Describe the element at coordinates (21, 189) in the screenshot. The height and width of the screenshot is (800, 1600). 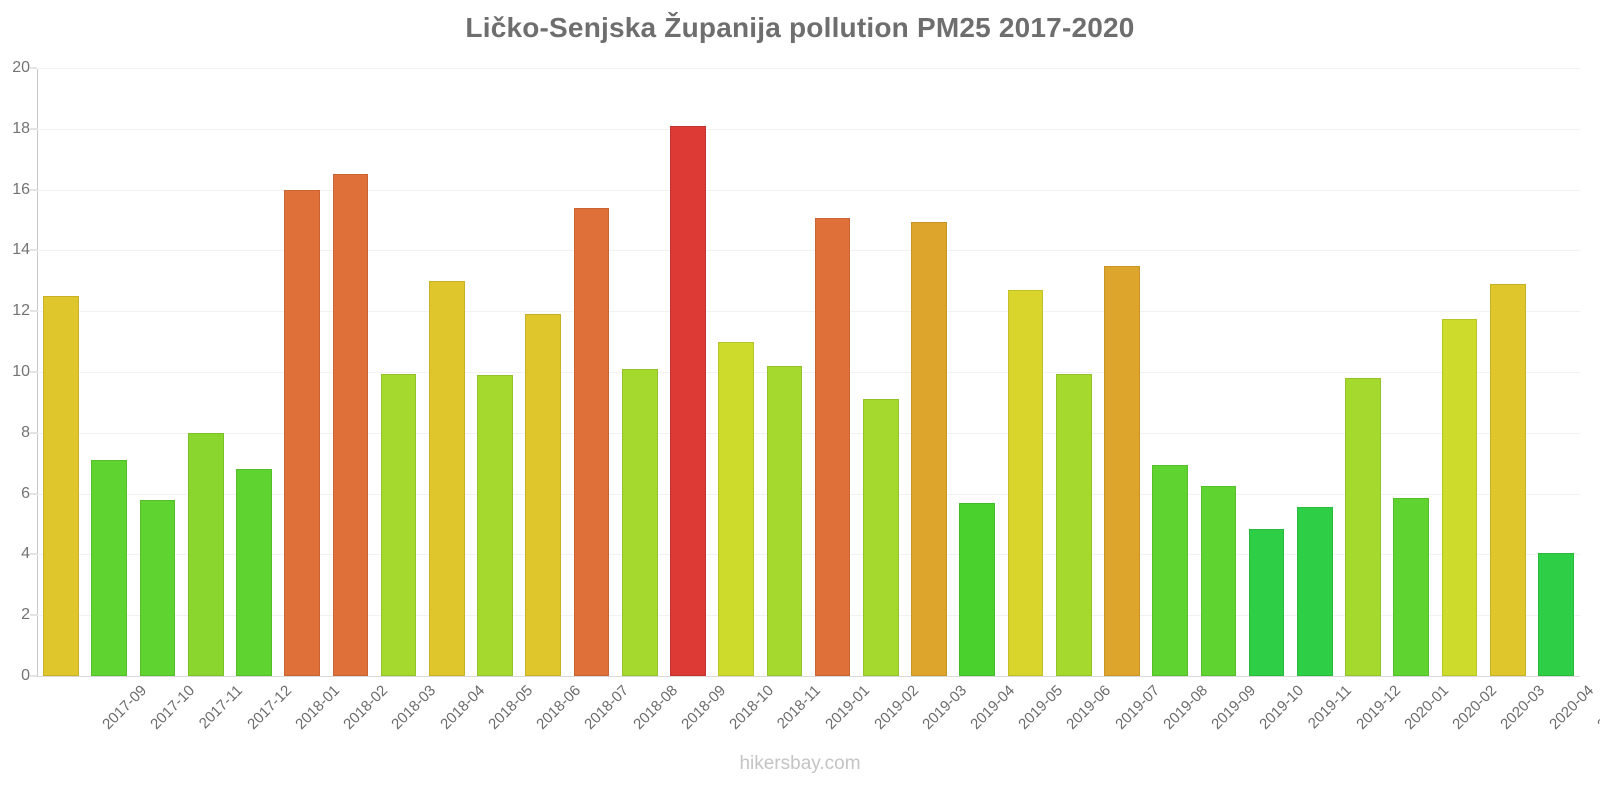
I see `y-axis-label: 16` at that location.